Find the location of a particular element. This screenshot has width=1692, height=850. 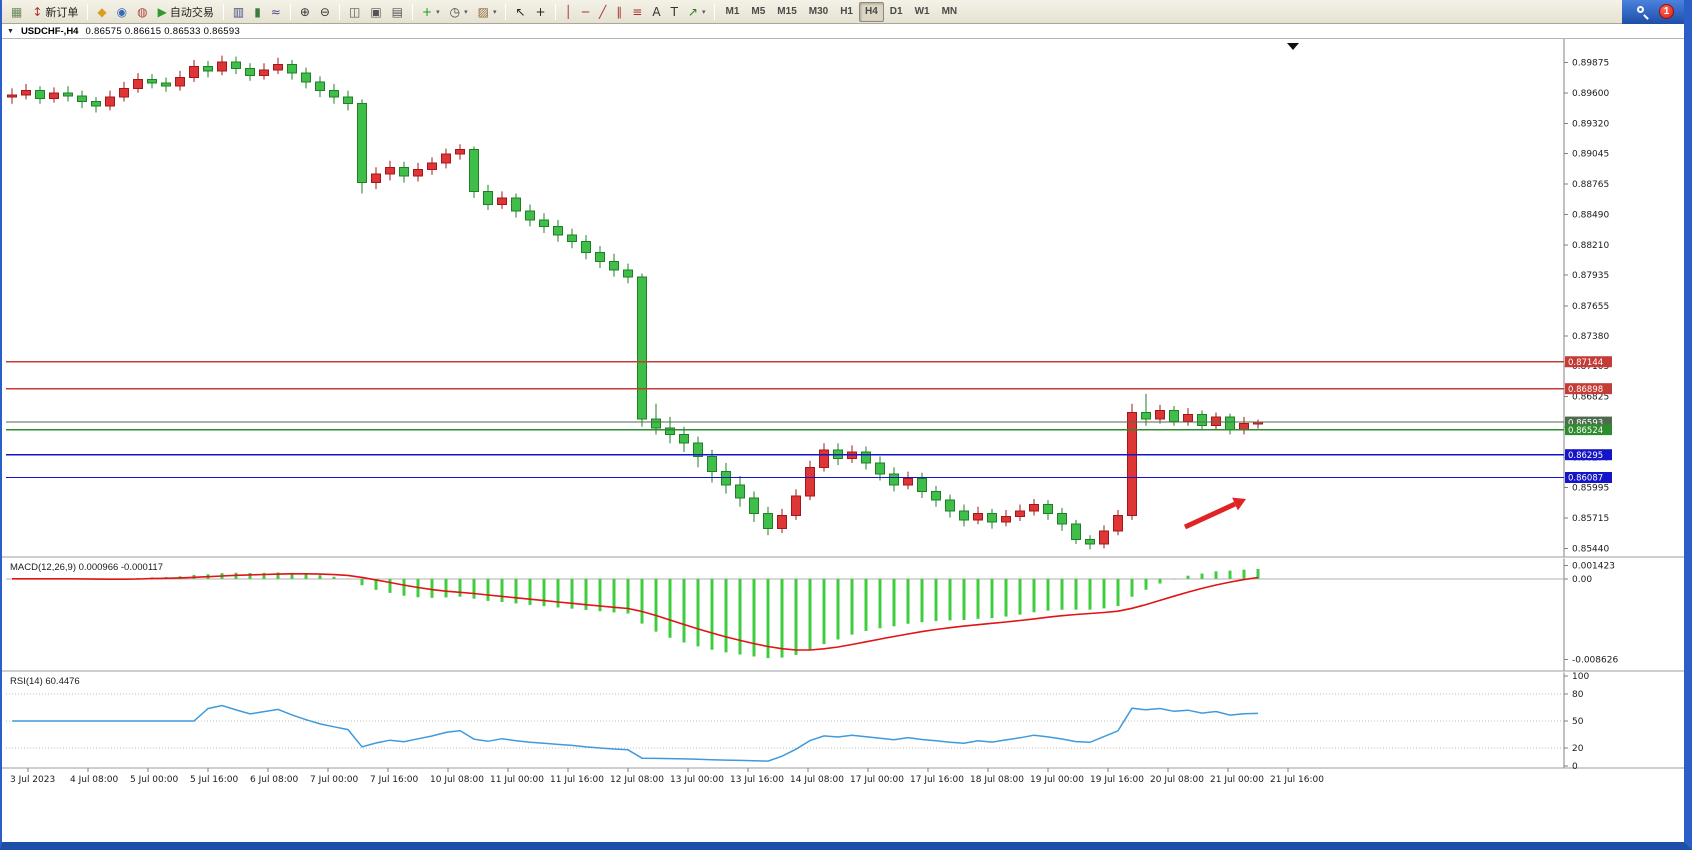

timeframe-m5: M5 is located at coordinates (758, 12).